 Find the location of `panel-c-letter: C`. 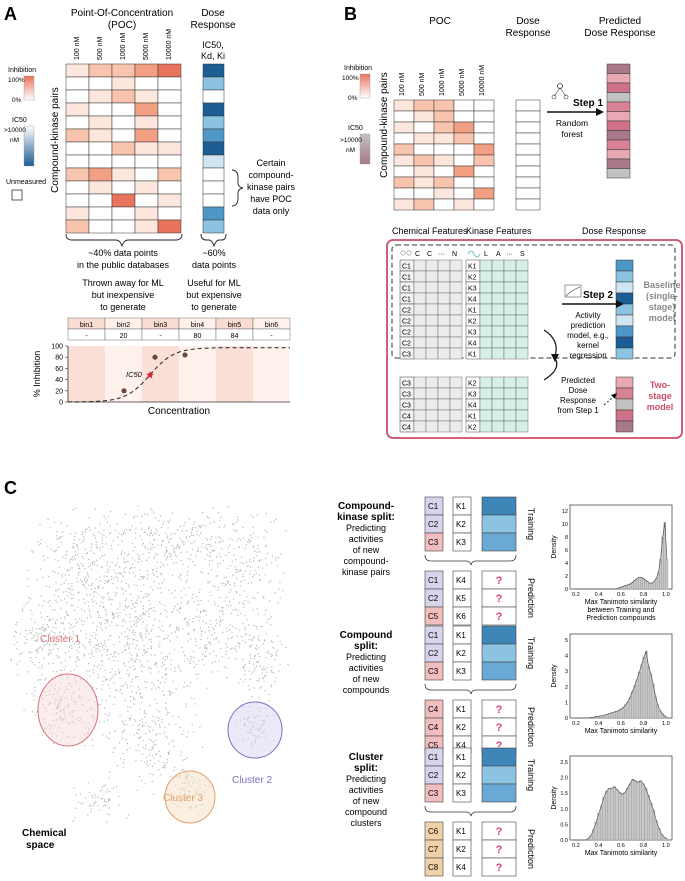

panel-c-letter: C is located at coordinates (10, 488).